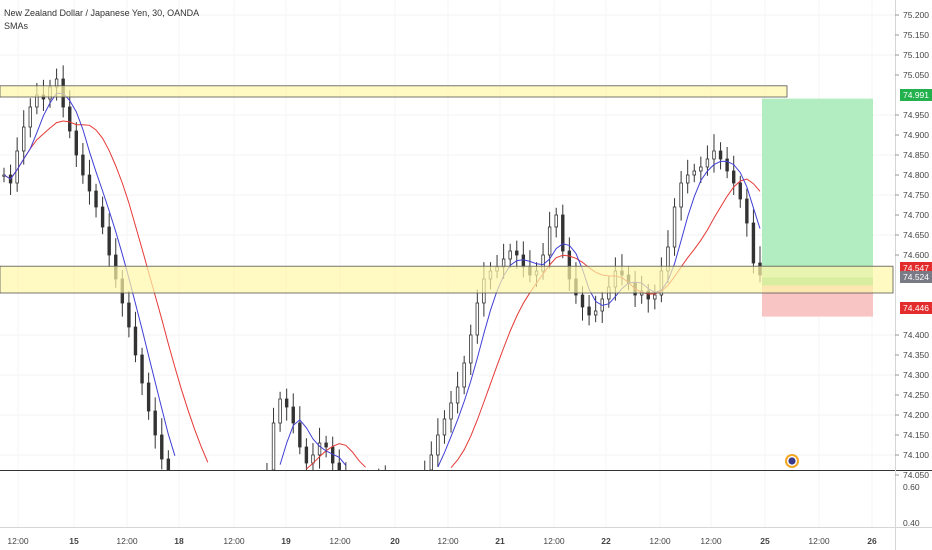 The width and height of the screenshot is (932, 550). I want to click on price-tick-label: 74.300, so click(916, 375).